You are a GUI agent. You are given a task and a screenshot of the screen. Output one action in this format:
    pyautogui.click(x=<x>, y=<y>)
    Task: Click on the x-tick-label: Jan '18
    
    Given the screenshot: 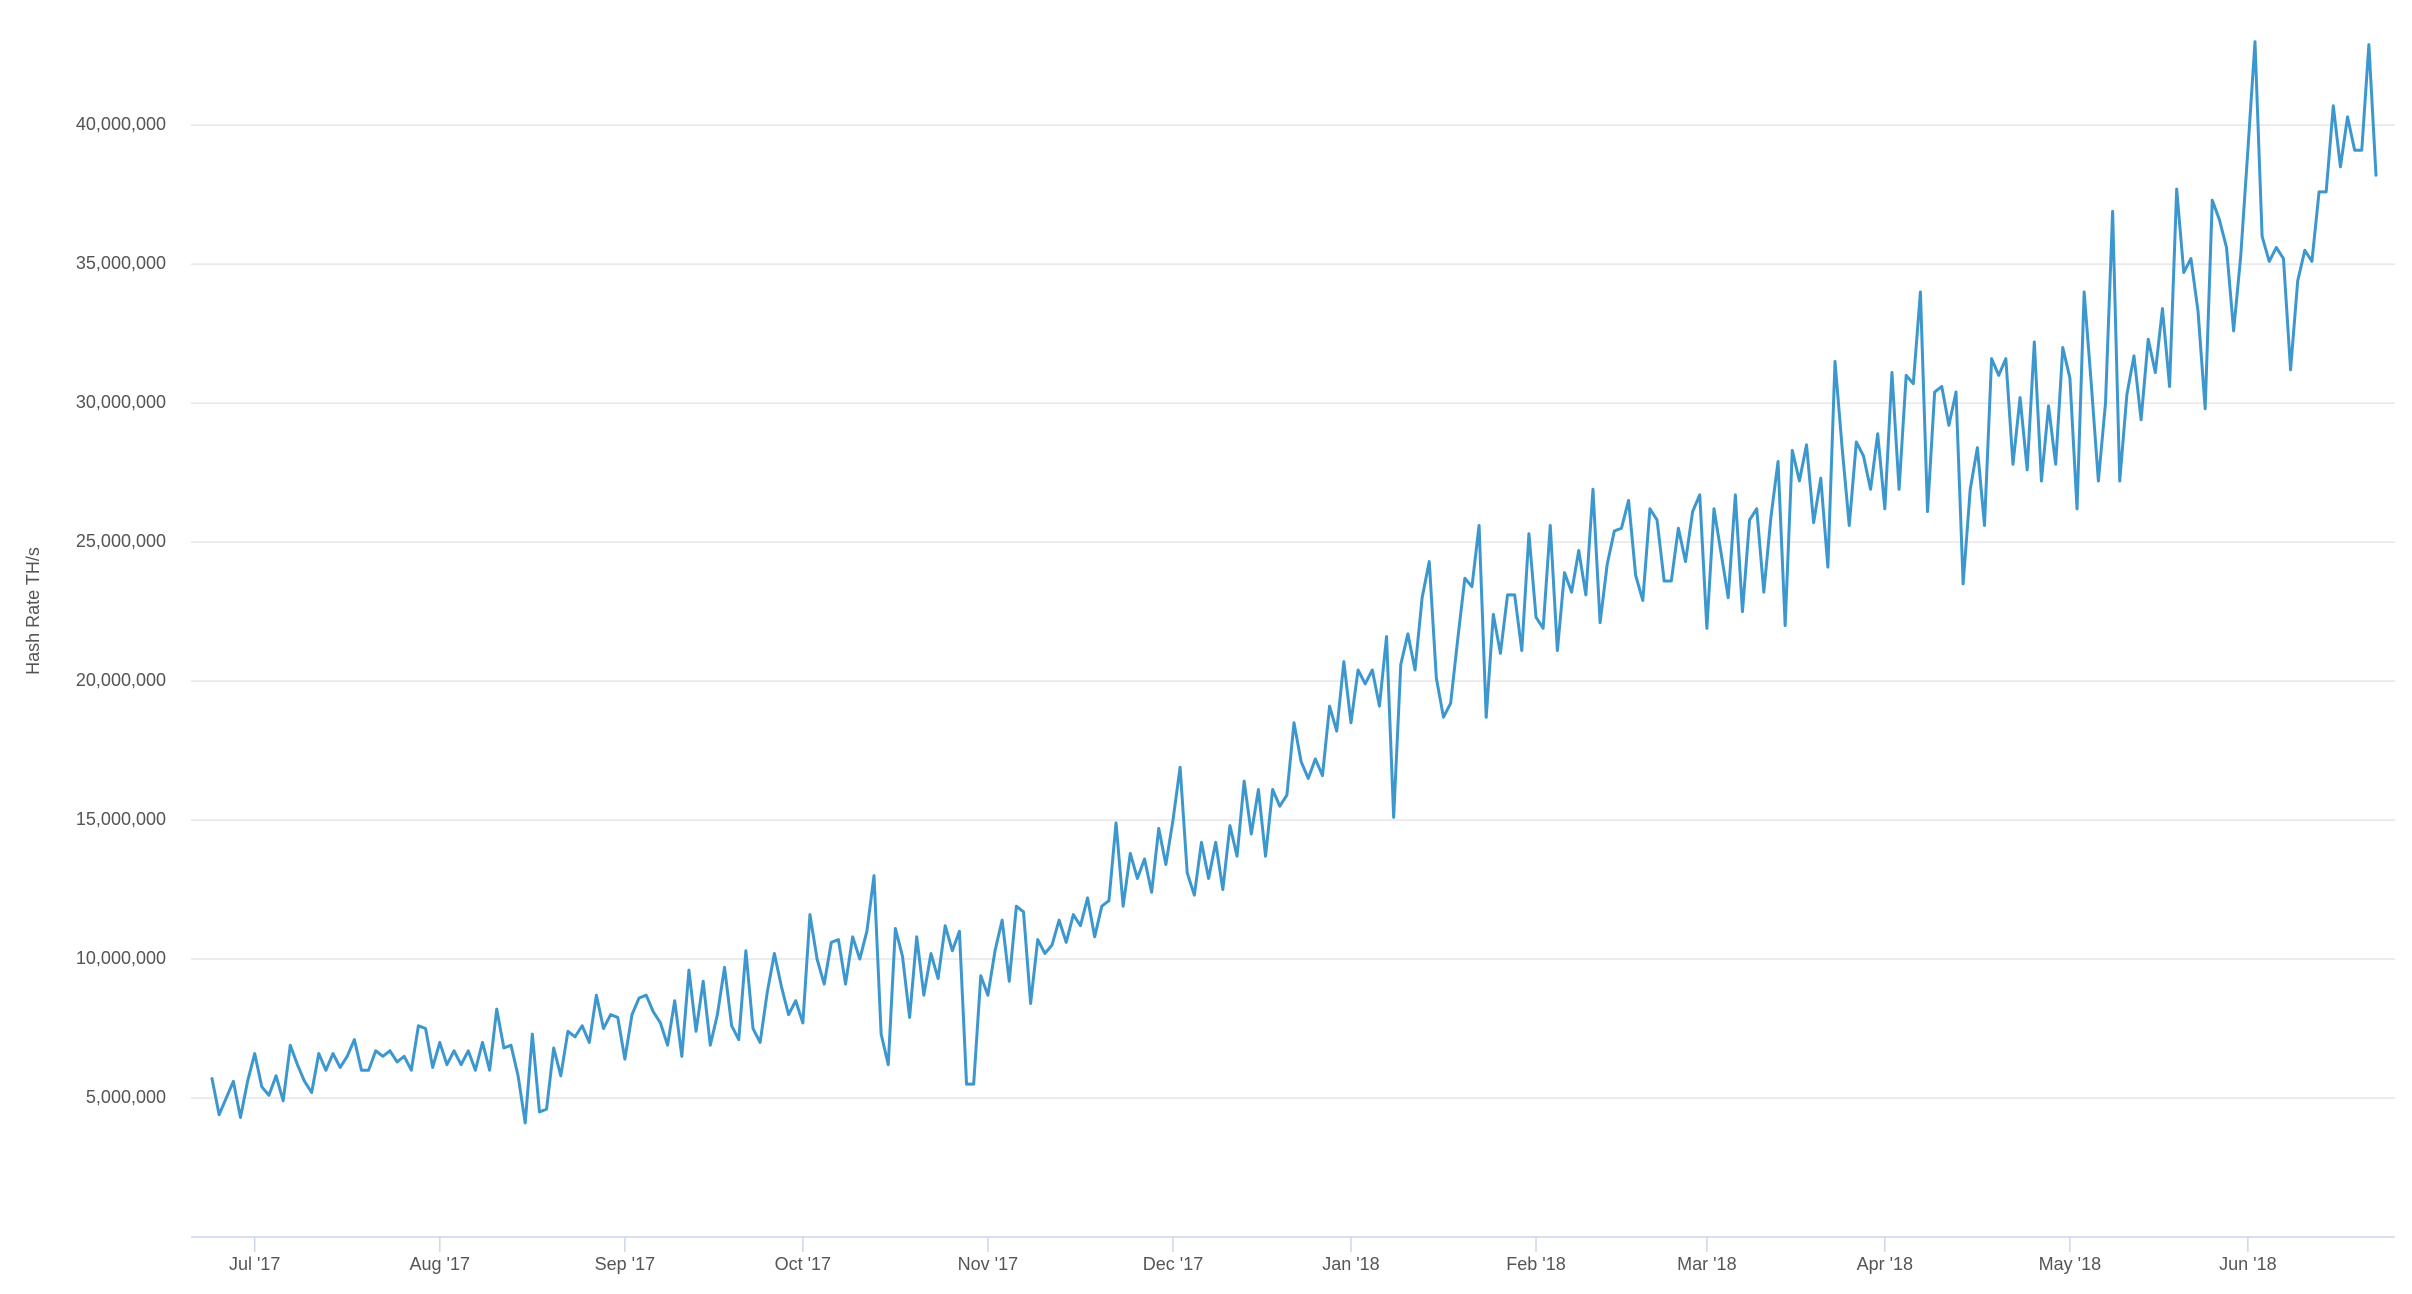 What is the action you would take?
    pyautogui.click(x=1350, y=1264)
    